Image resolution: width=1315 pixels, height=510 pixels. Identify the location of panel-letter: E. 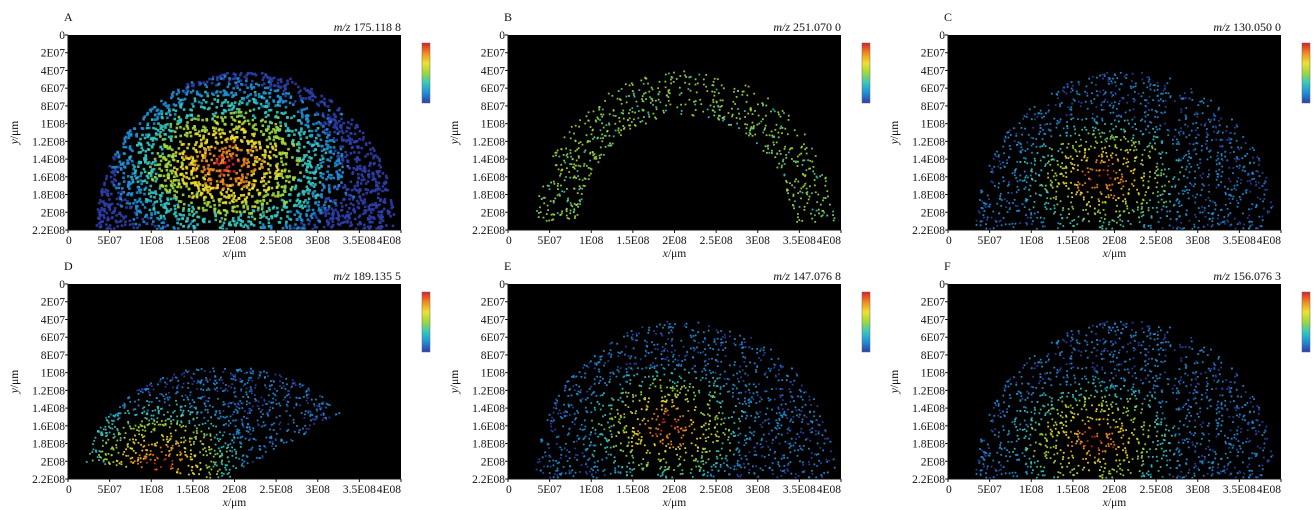
(507, 266).